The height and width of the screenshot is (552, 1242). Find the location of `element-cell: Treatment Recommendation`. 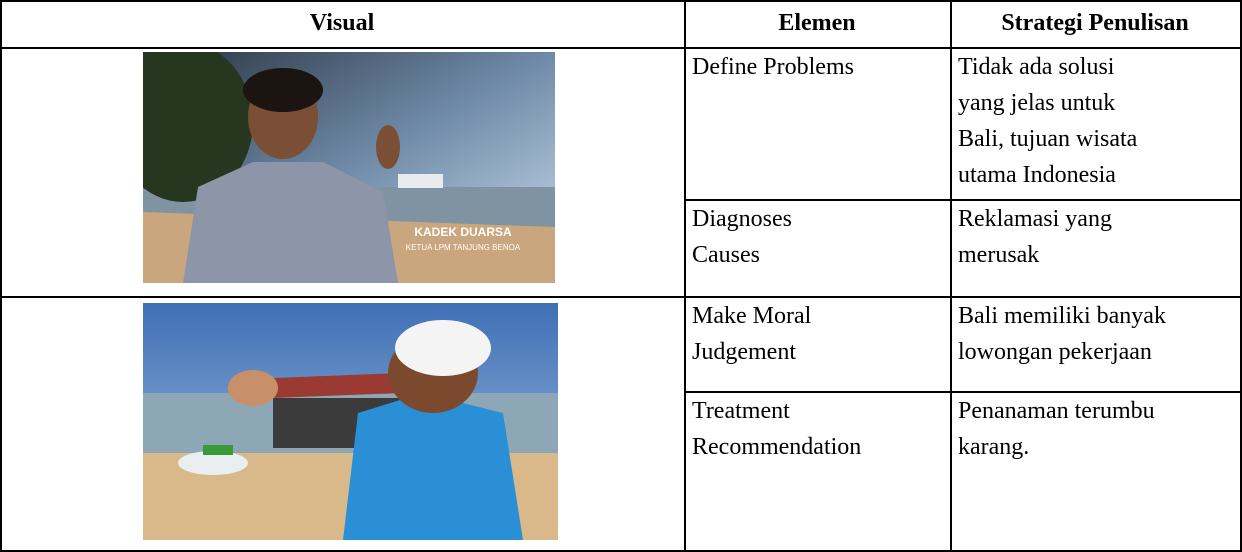

element-cell: Treatment Recommendation is located at coordinates (776, 429).